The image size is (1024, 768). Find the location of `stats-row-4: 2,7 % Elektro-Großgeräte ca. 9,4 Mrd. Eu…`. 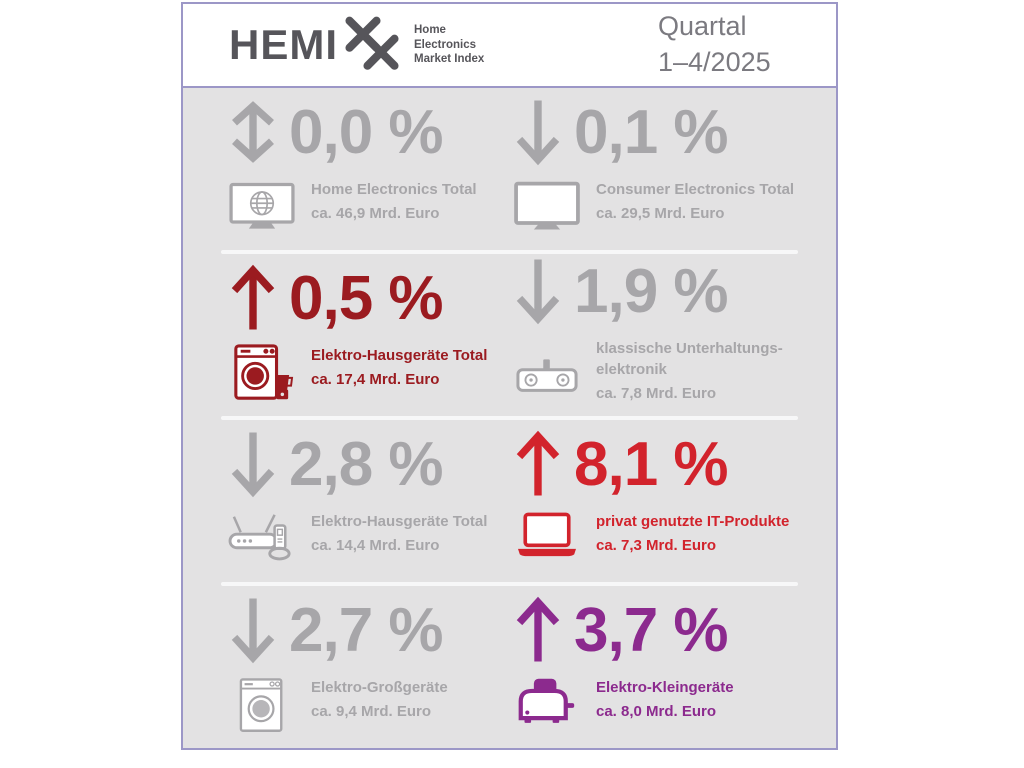

stats-row-4: 2,7 % Elektro-Großgeräte ca. 9,4 Mrd. Eu… is located at coordinates (509, 667).